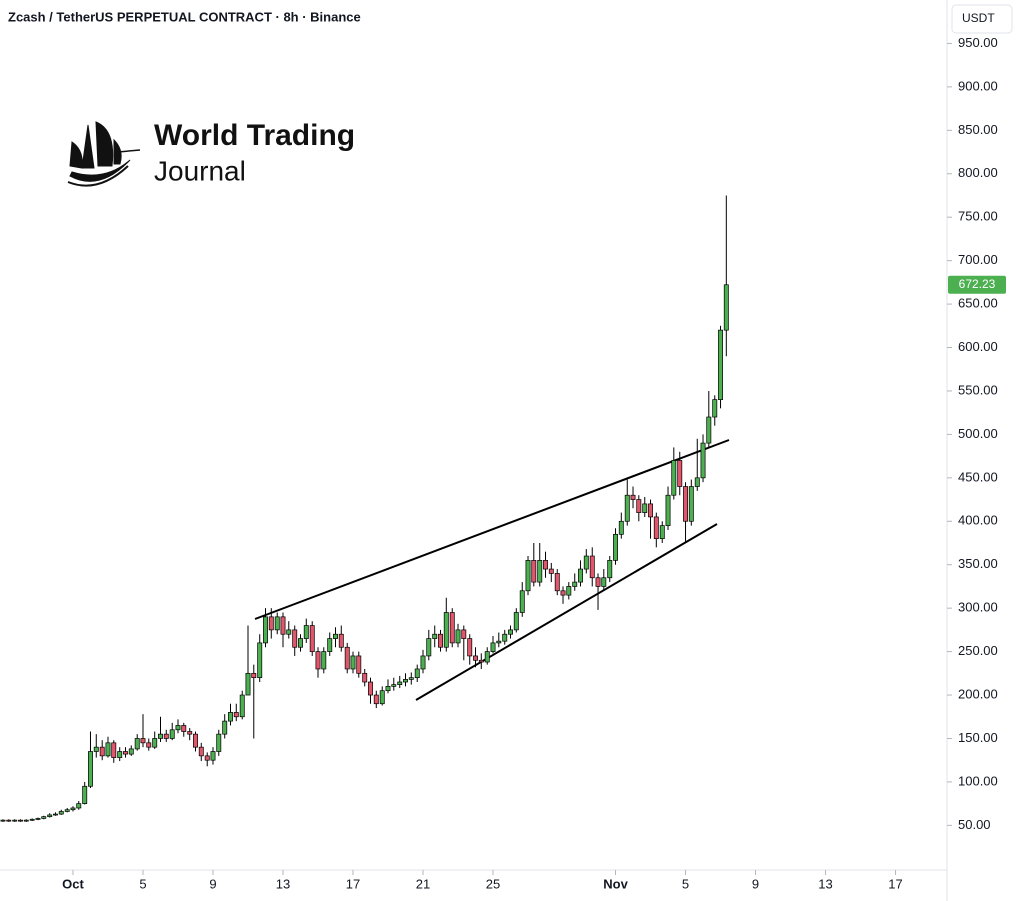 This screenshot has width=1024, height=901. Describe the element at coordinates (974, 824) in the screenshot. I see `y-tick-label: 50.00` at that location.